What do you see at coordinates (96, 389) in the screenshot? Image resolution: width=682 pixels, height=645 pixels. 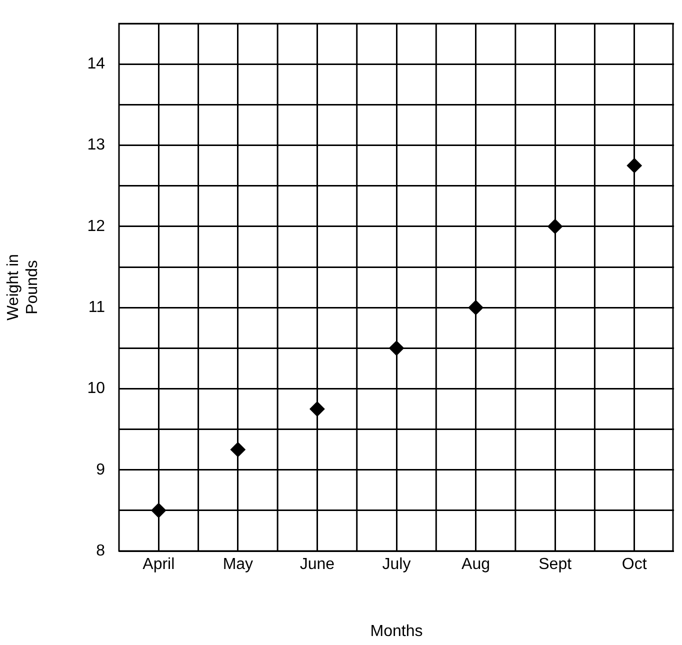 I see `y-tick-label: 10` at bounding box center [96, 389].